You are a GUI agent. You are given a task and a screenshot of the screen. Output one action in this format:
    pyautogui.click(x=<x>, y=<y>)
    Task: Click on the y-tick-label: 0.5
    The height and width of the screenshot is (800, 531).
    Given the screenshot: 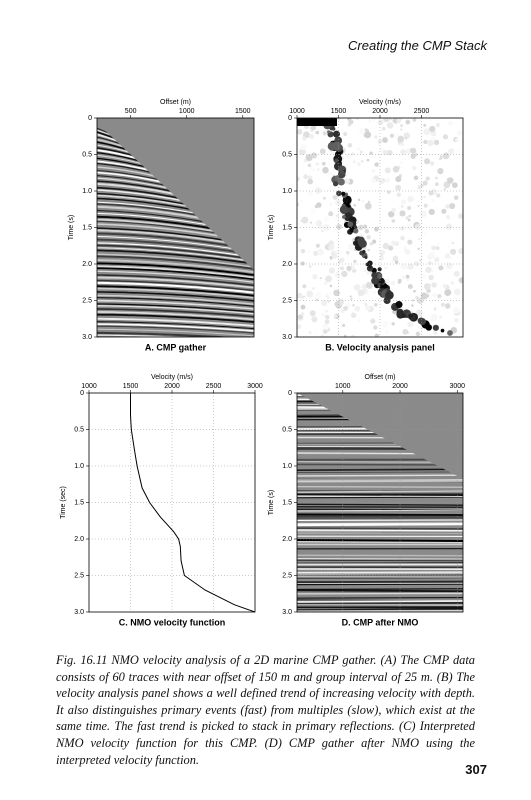 What is the action you would take?
    pyautogui.click(x=287, y=154)
    